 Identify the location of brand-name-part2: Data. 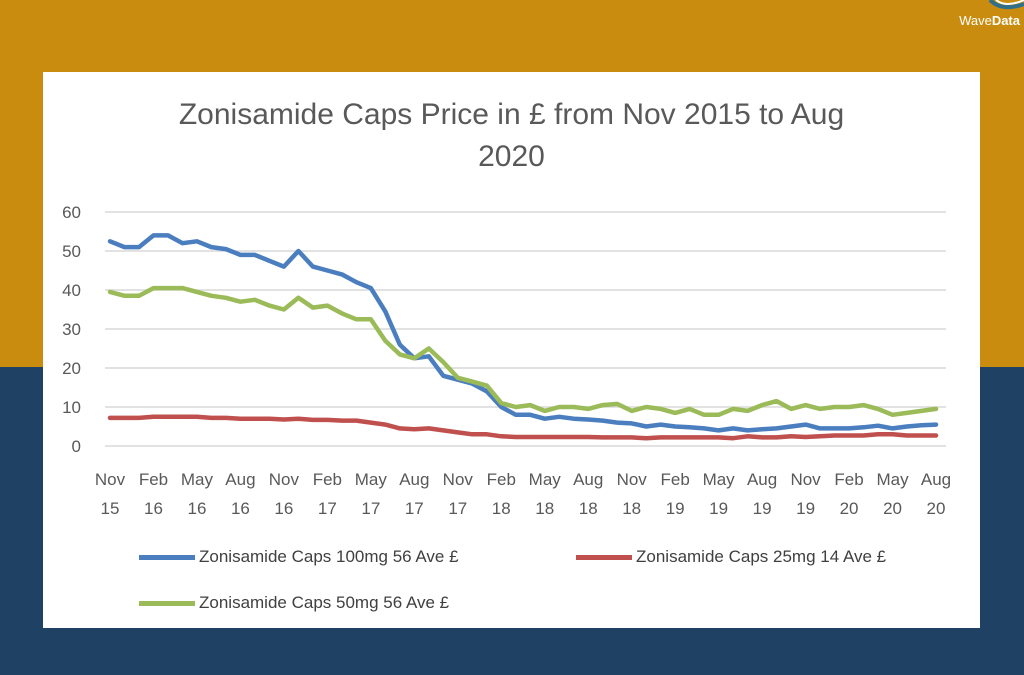
(1005, 20).